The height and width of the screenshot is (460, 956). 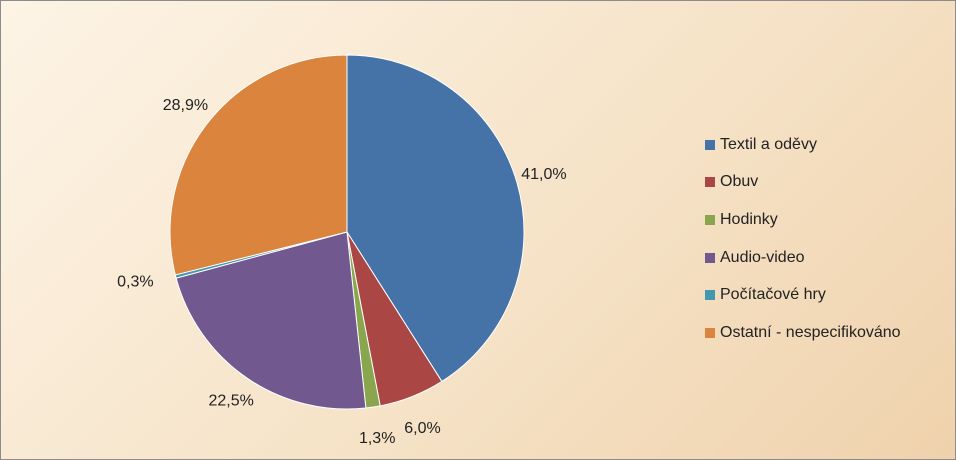 I want to click on legend-label: Počítačové hry, so click(x=773, y=295).